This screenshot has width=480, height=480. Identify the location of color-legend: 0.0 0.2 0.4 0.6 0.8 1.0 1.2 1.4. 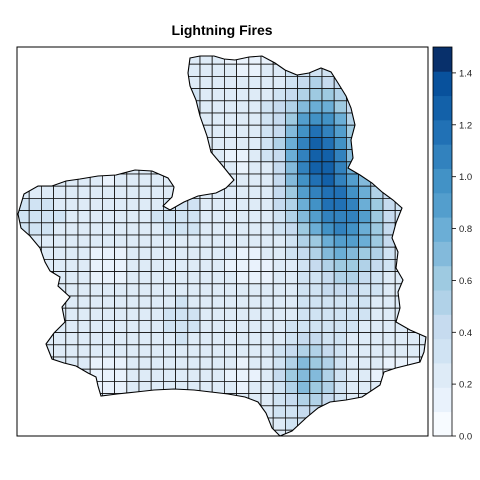
(452, 244).